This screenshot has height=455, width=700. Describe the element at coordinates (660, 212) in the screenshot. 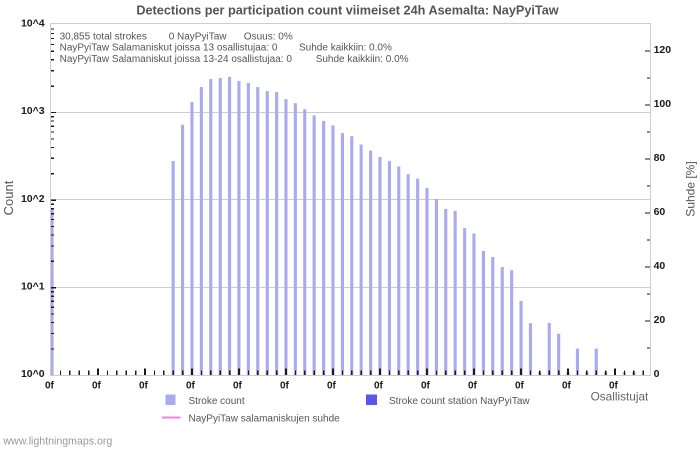

I see `svg-text: 60` at that location.